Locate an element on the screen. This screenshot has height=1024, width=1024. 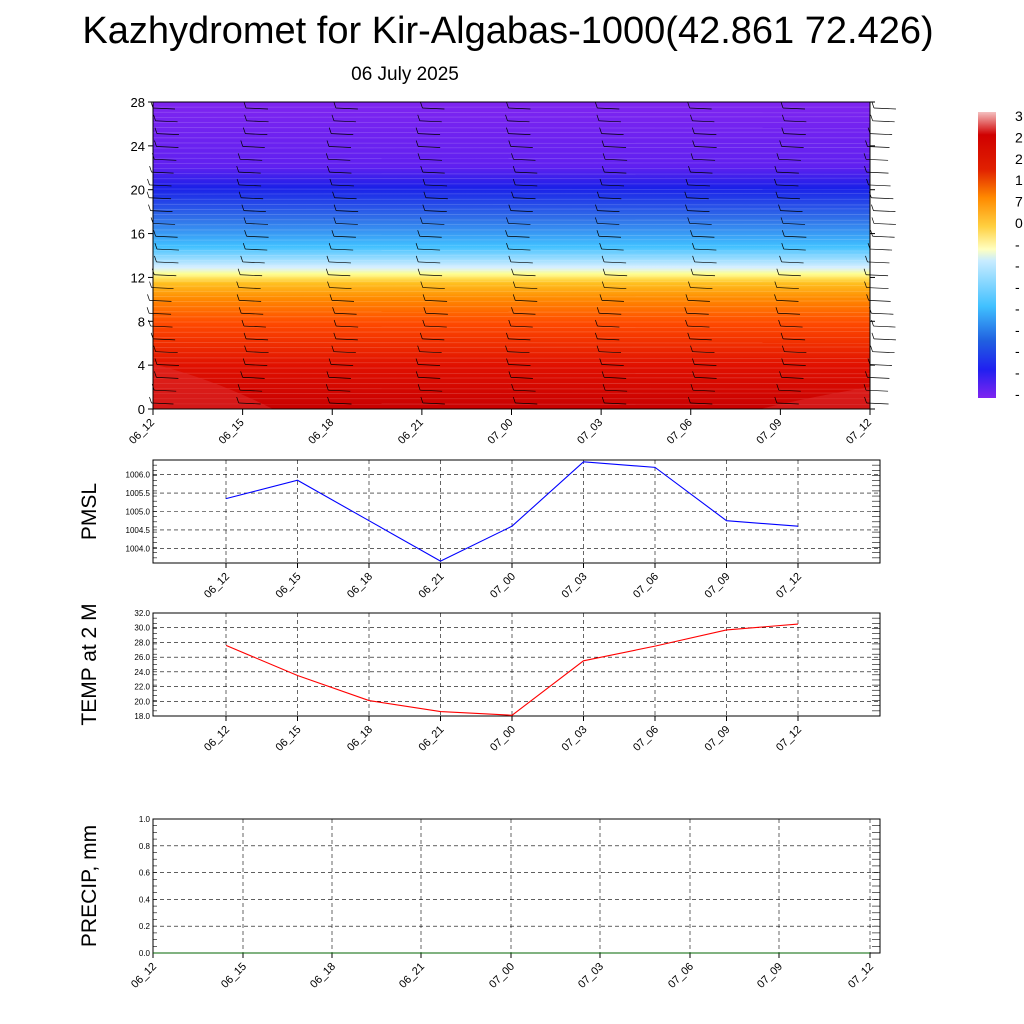
x-tick-label: 06_18 is located at coordinates (323, 976).